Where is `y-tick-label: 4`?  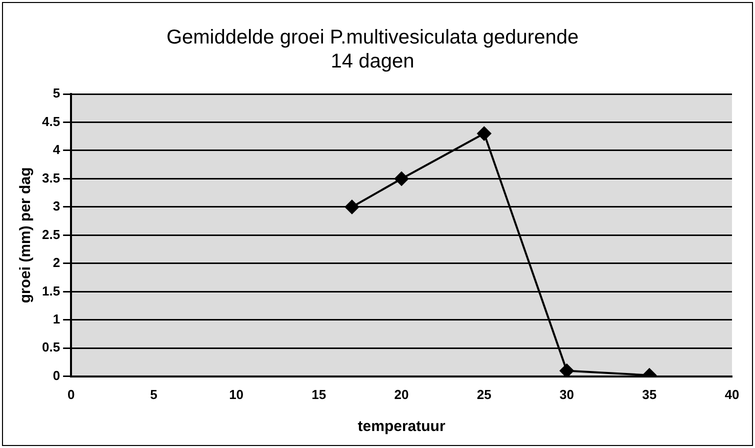
y-tick-label: 4 is located at coordinates (56, 150).